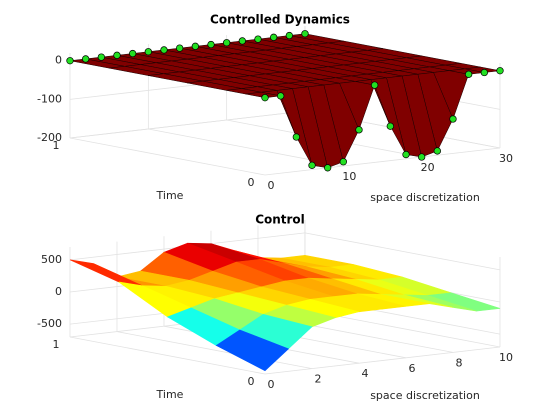 This screenshot has height=420, width=560. What do you see at coordinates (51, 259) in the screenshot?
I see `z-tick-label: 500` at bounding box center [51, 259].